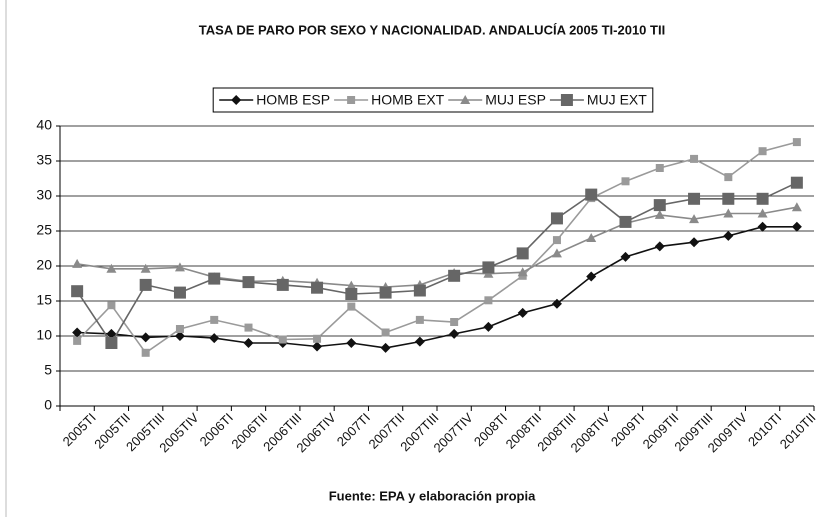 The image size is (824, 517). Describe the element at coordinates (44, 265) in the screenshot. I see `y-tick-label: 20` at that location.